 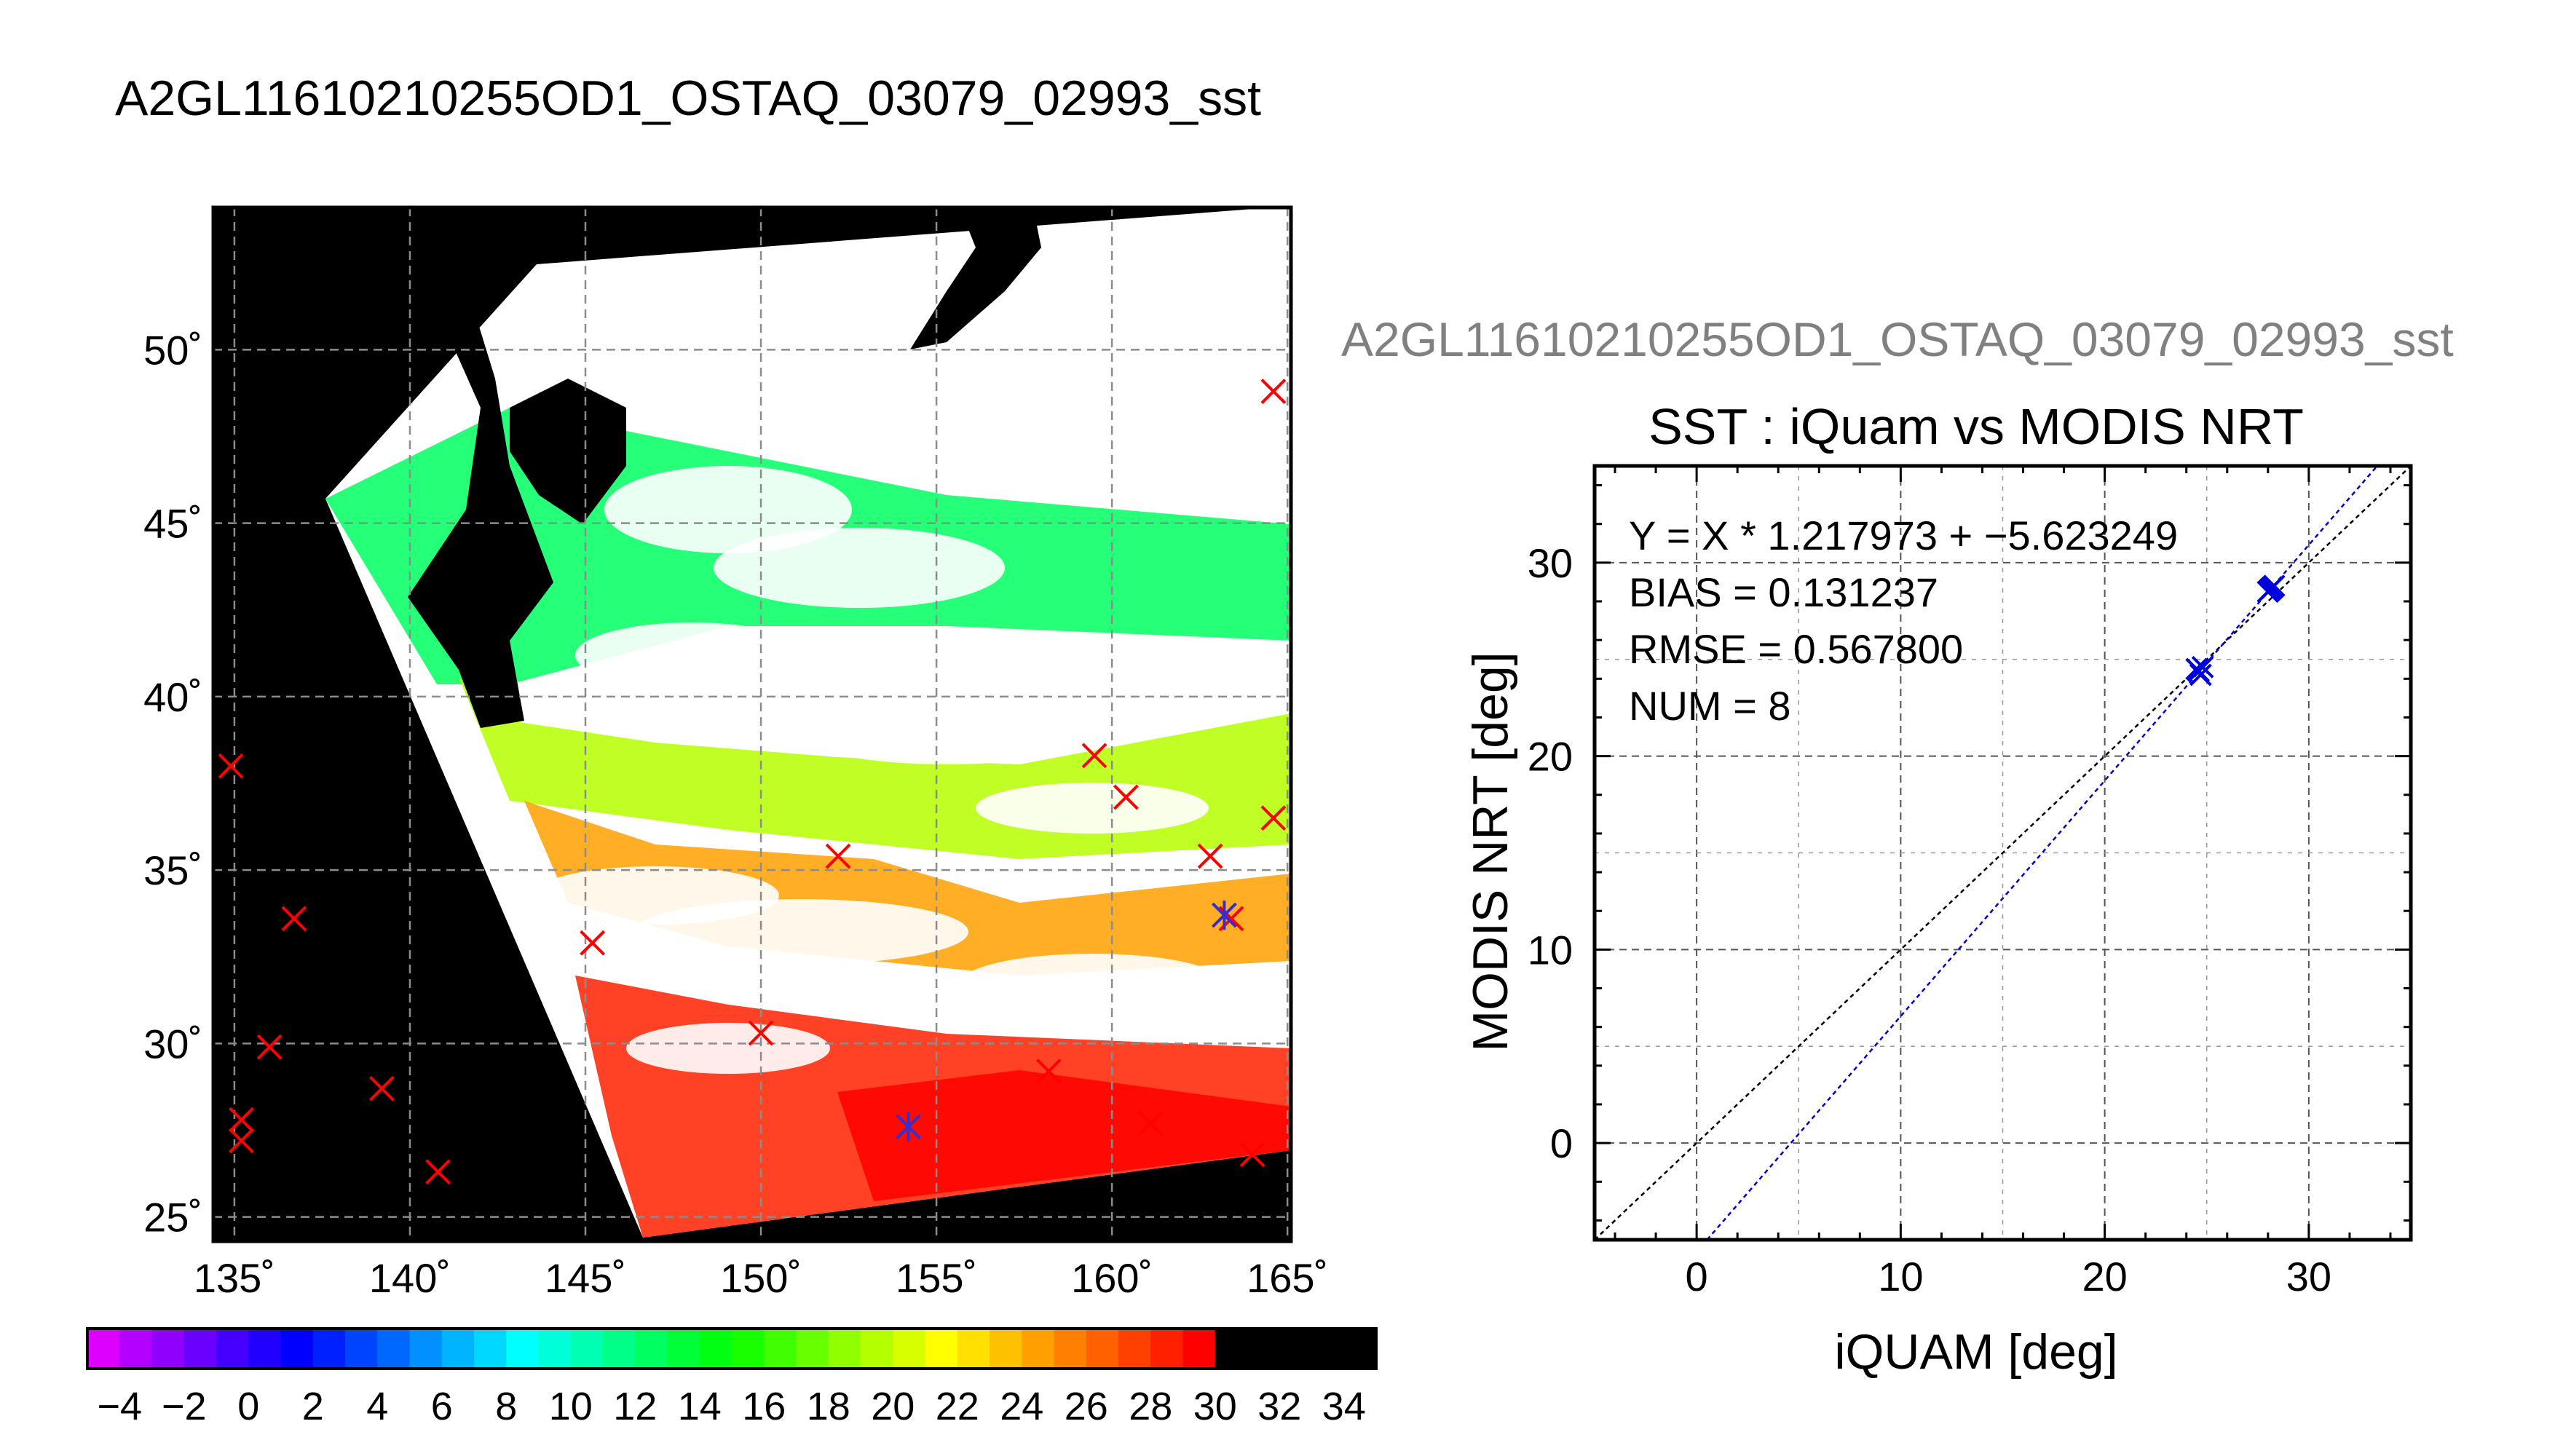 I want to click on colorbar-tick: 22, so click(x=957, y=1406).